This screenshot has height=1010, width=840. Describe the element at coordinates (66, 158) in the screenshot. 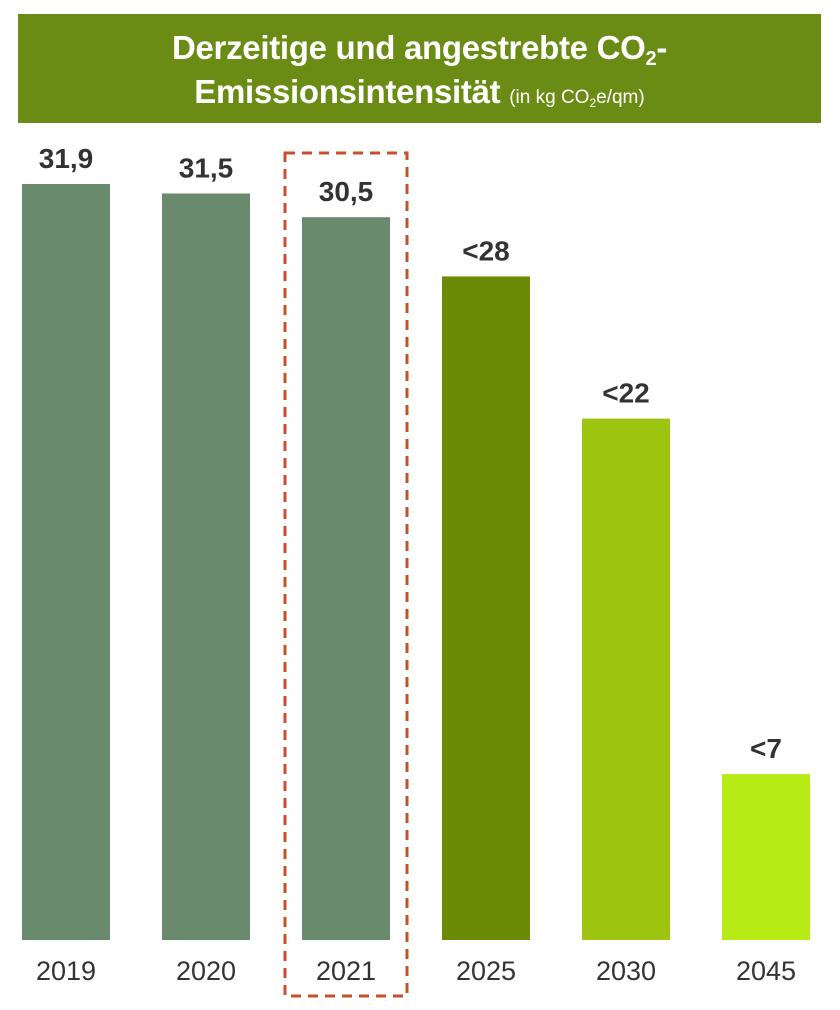

I see `value-label-2019: 31,9` at that location.